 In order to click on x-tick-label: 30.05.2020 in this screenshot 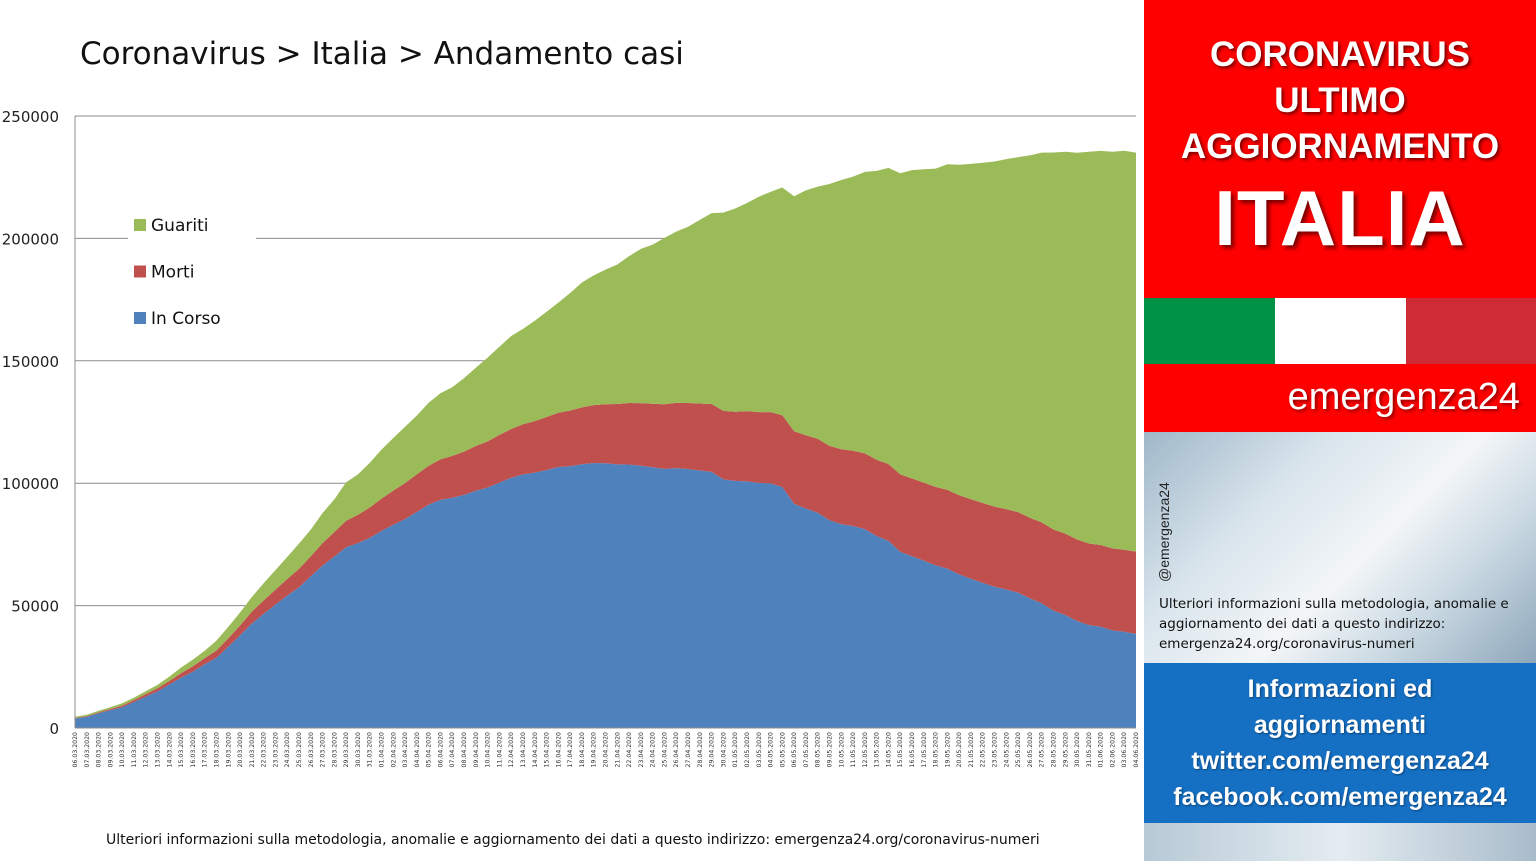, I will do `click(1077, 749)`.